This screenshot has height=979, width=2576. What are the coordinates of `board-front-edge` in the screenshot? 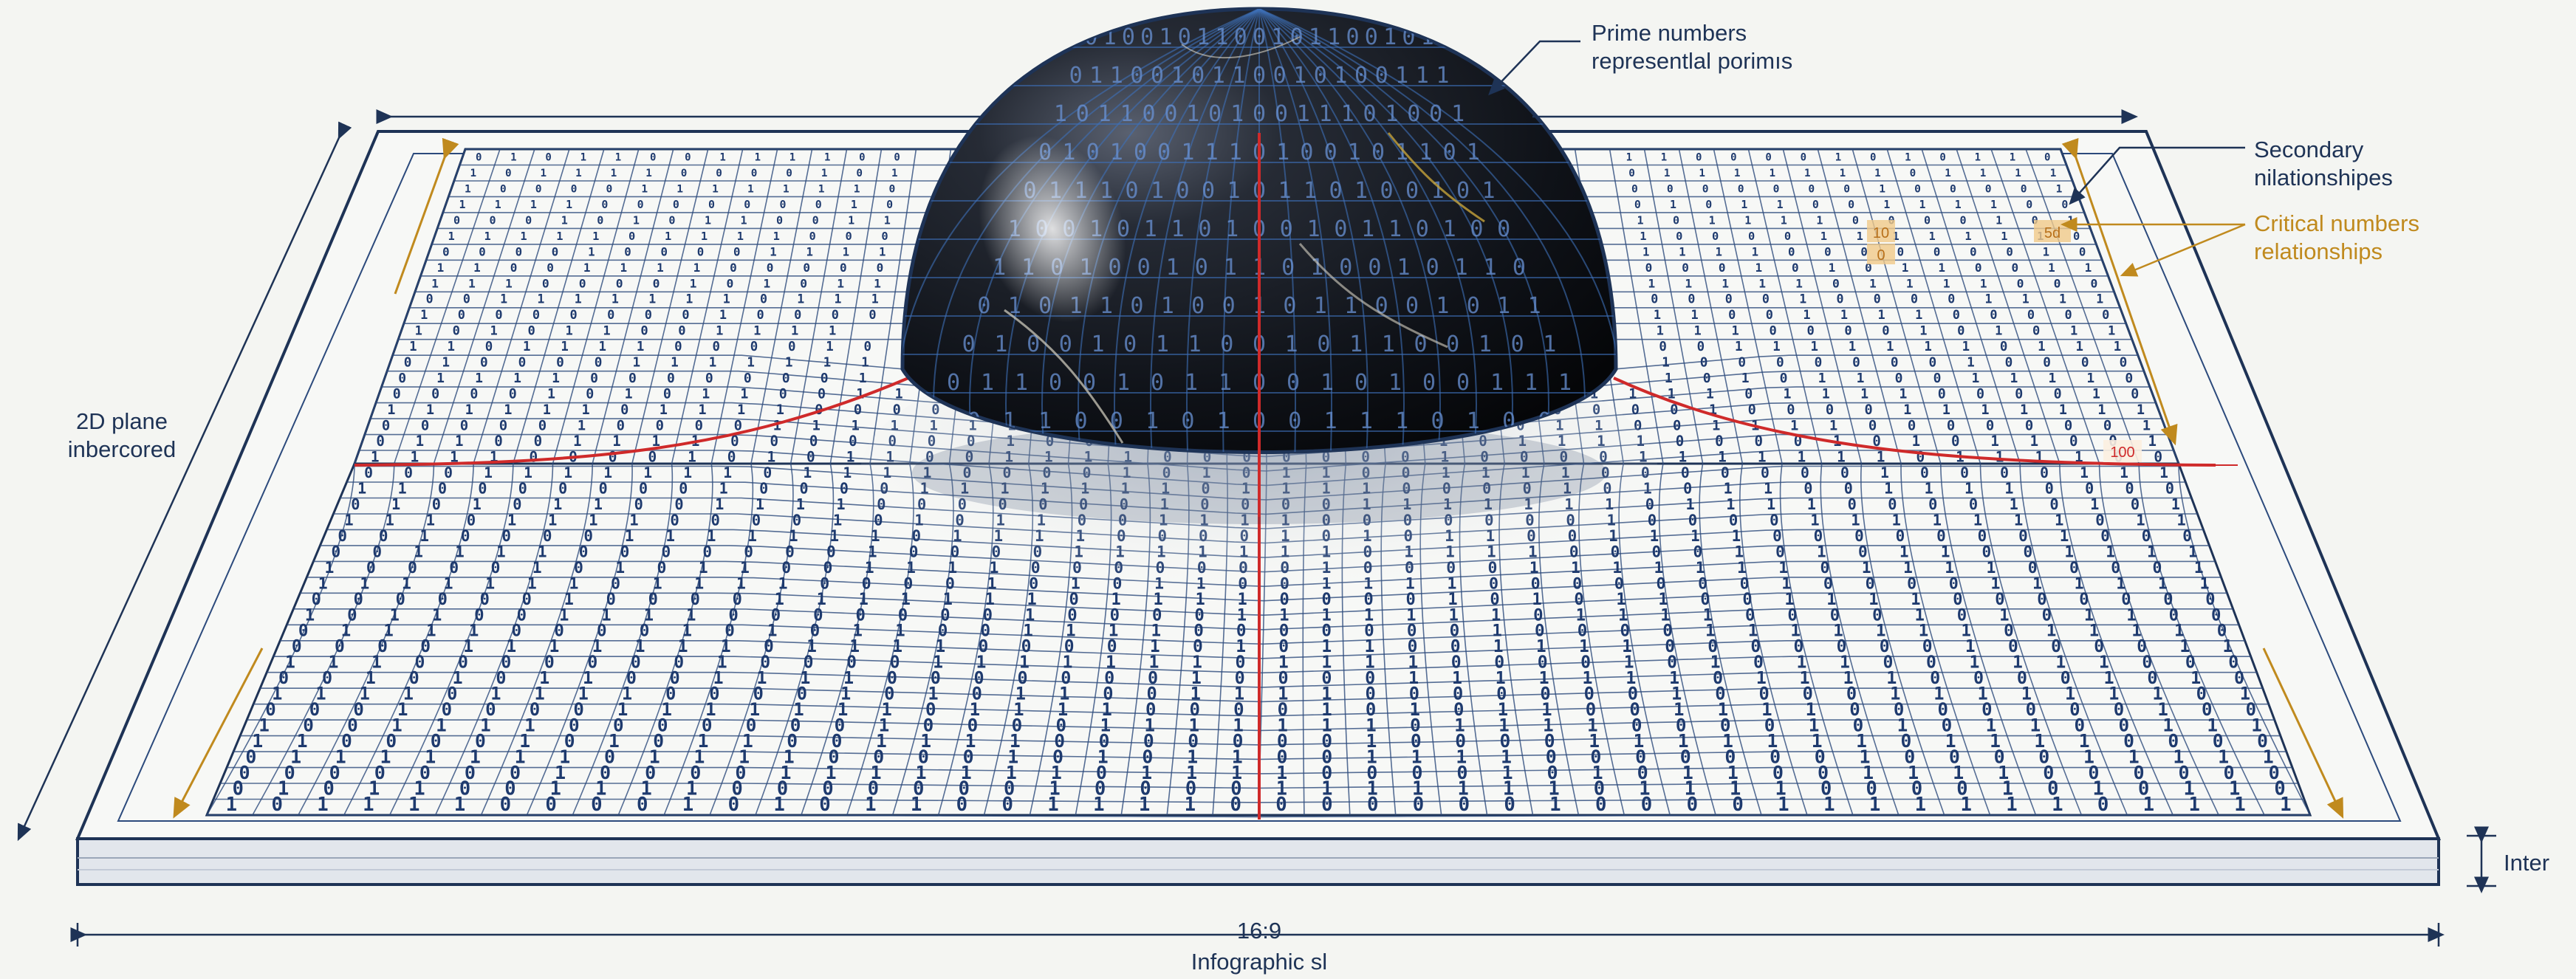 It's located at (1258, 862).